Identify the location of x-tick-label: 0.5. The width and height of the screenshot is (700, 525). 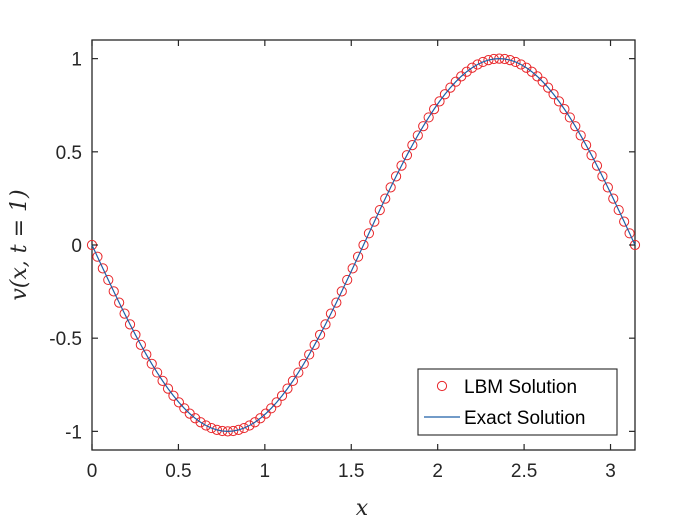
(178, 471).